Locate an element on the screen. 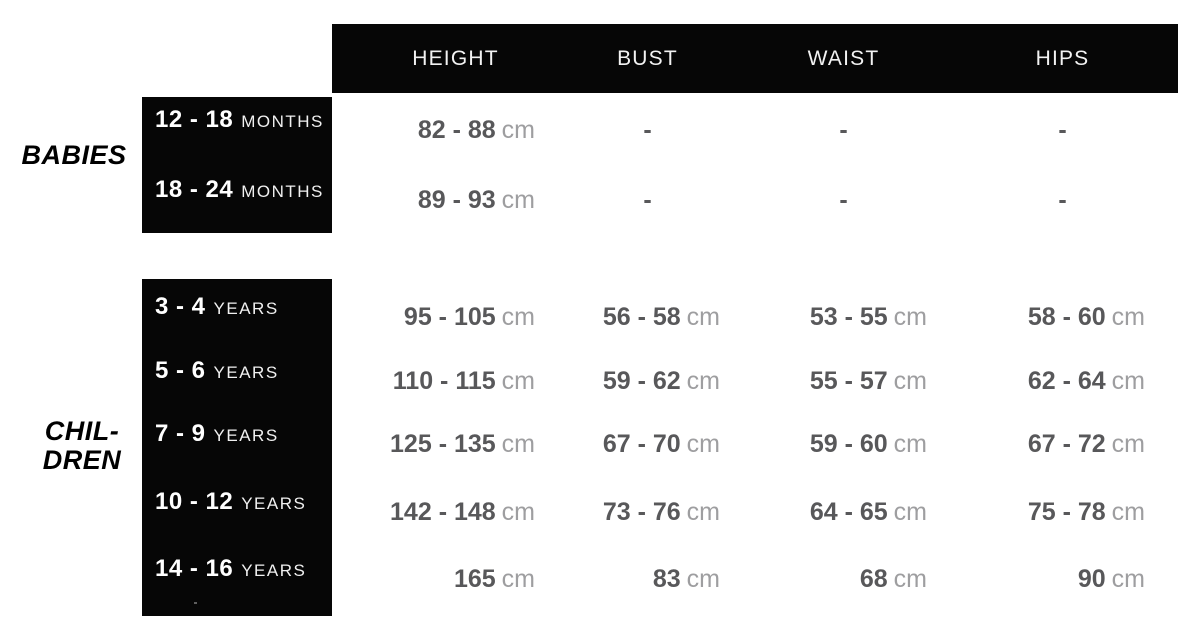 The width and height of the screenshot is (1200, 642). bust-cell: 73 - 76 cm is located at coordinates (647, 512).